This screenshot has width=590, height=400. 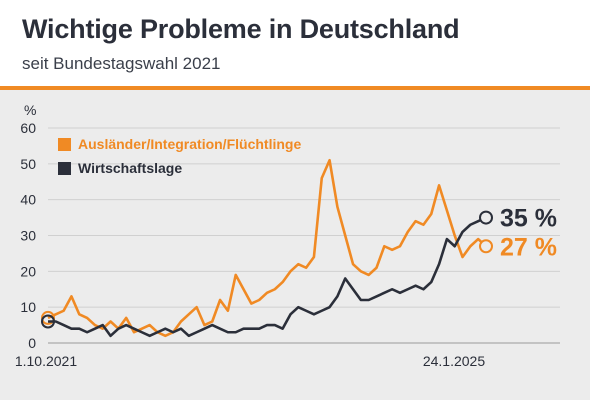 What do you see at coordinates (250, 361) in the screenshot?
I see `x-axis-labels: 1.10.2021 24.1.2025` at bounding box center [250, 361].